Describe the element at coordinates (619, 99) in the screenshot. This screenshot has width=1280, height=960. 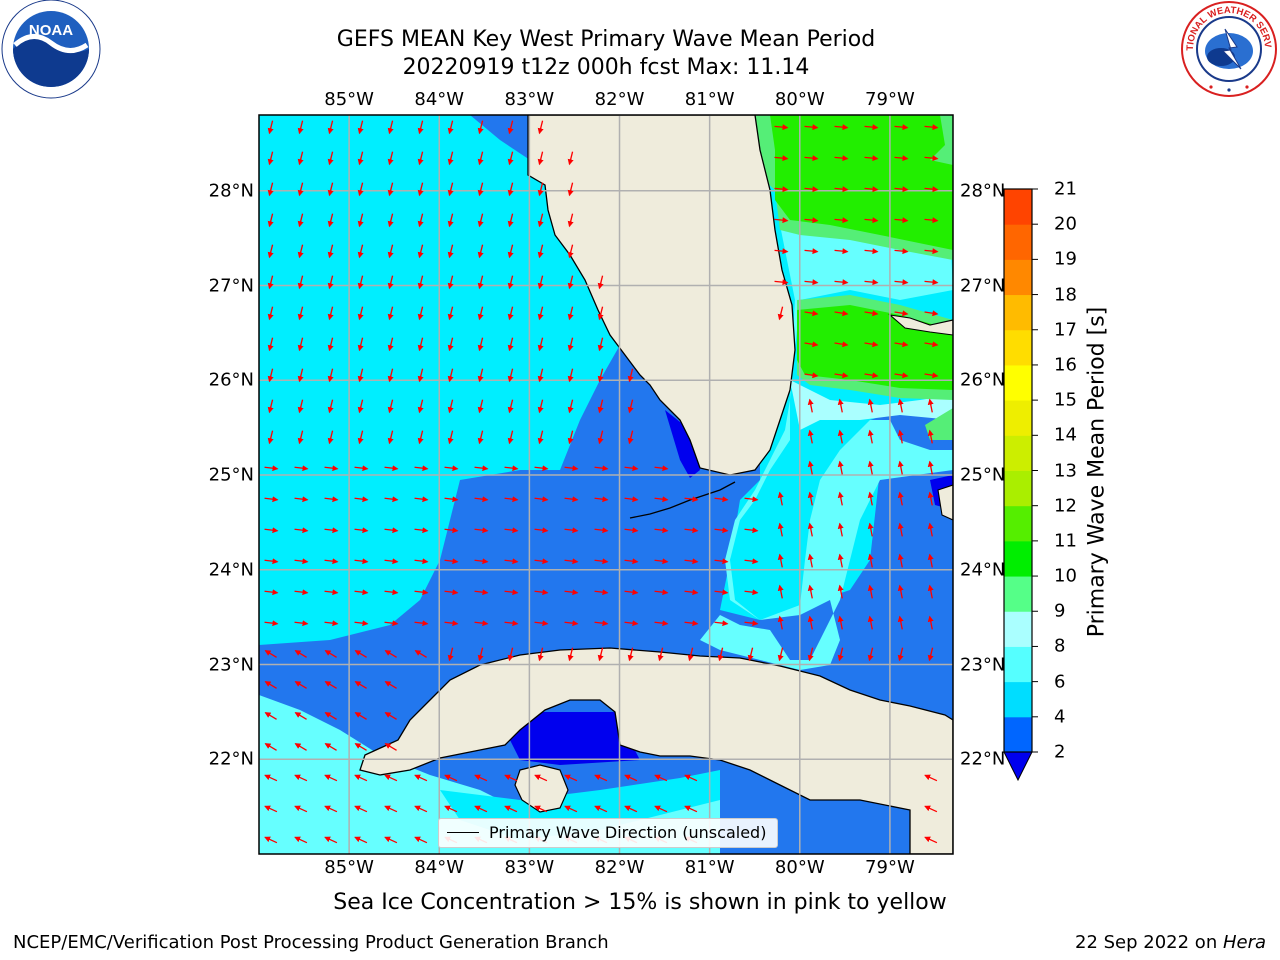
I see `lon-label-top: 82°W` at that location.